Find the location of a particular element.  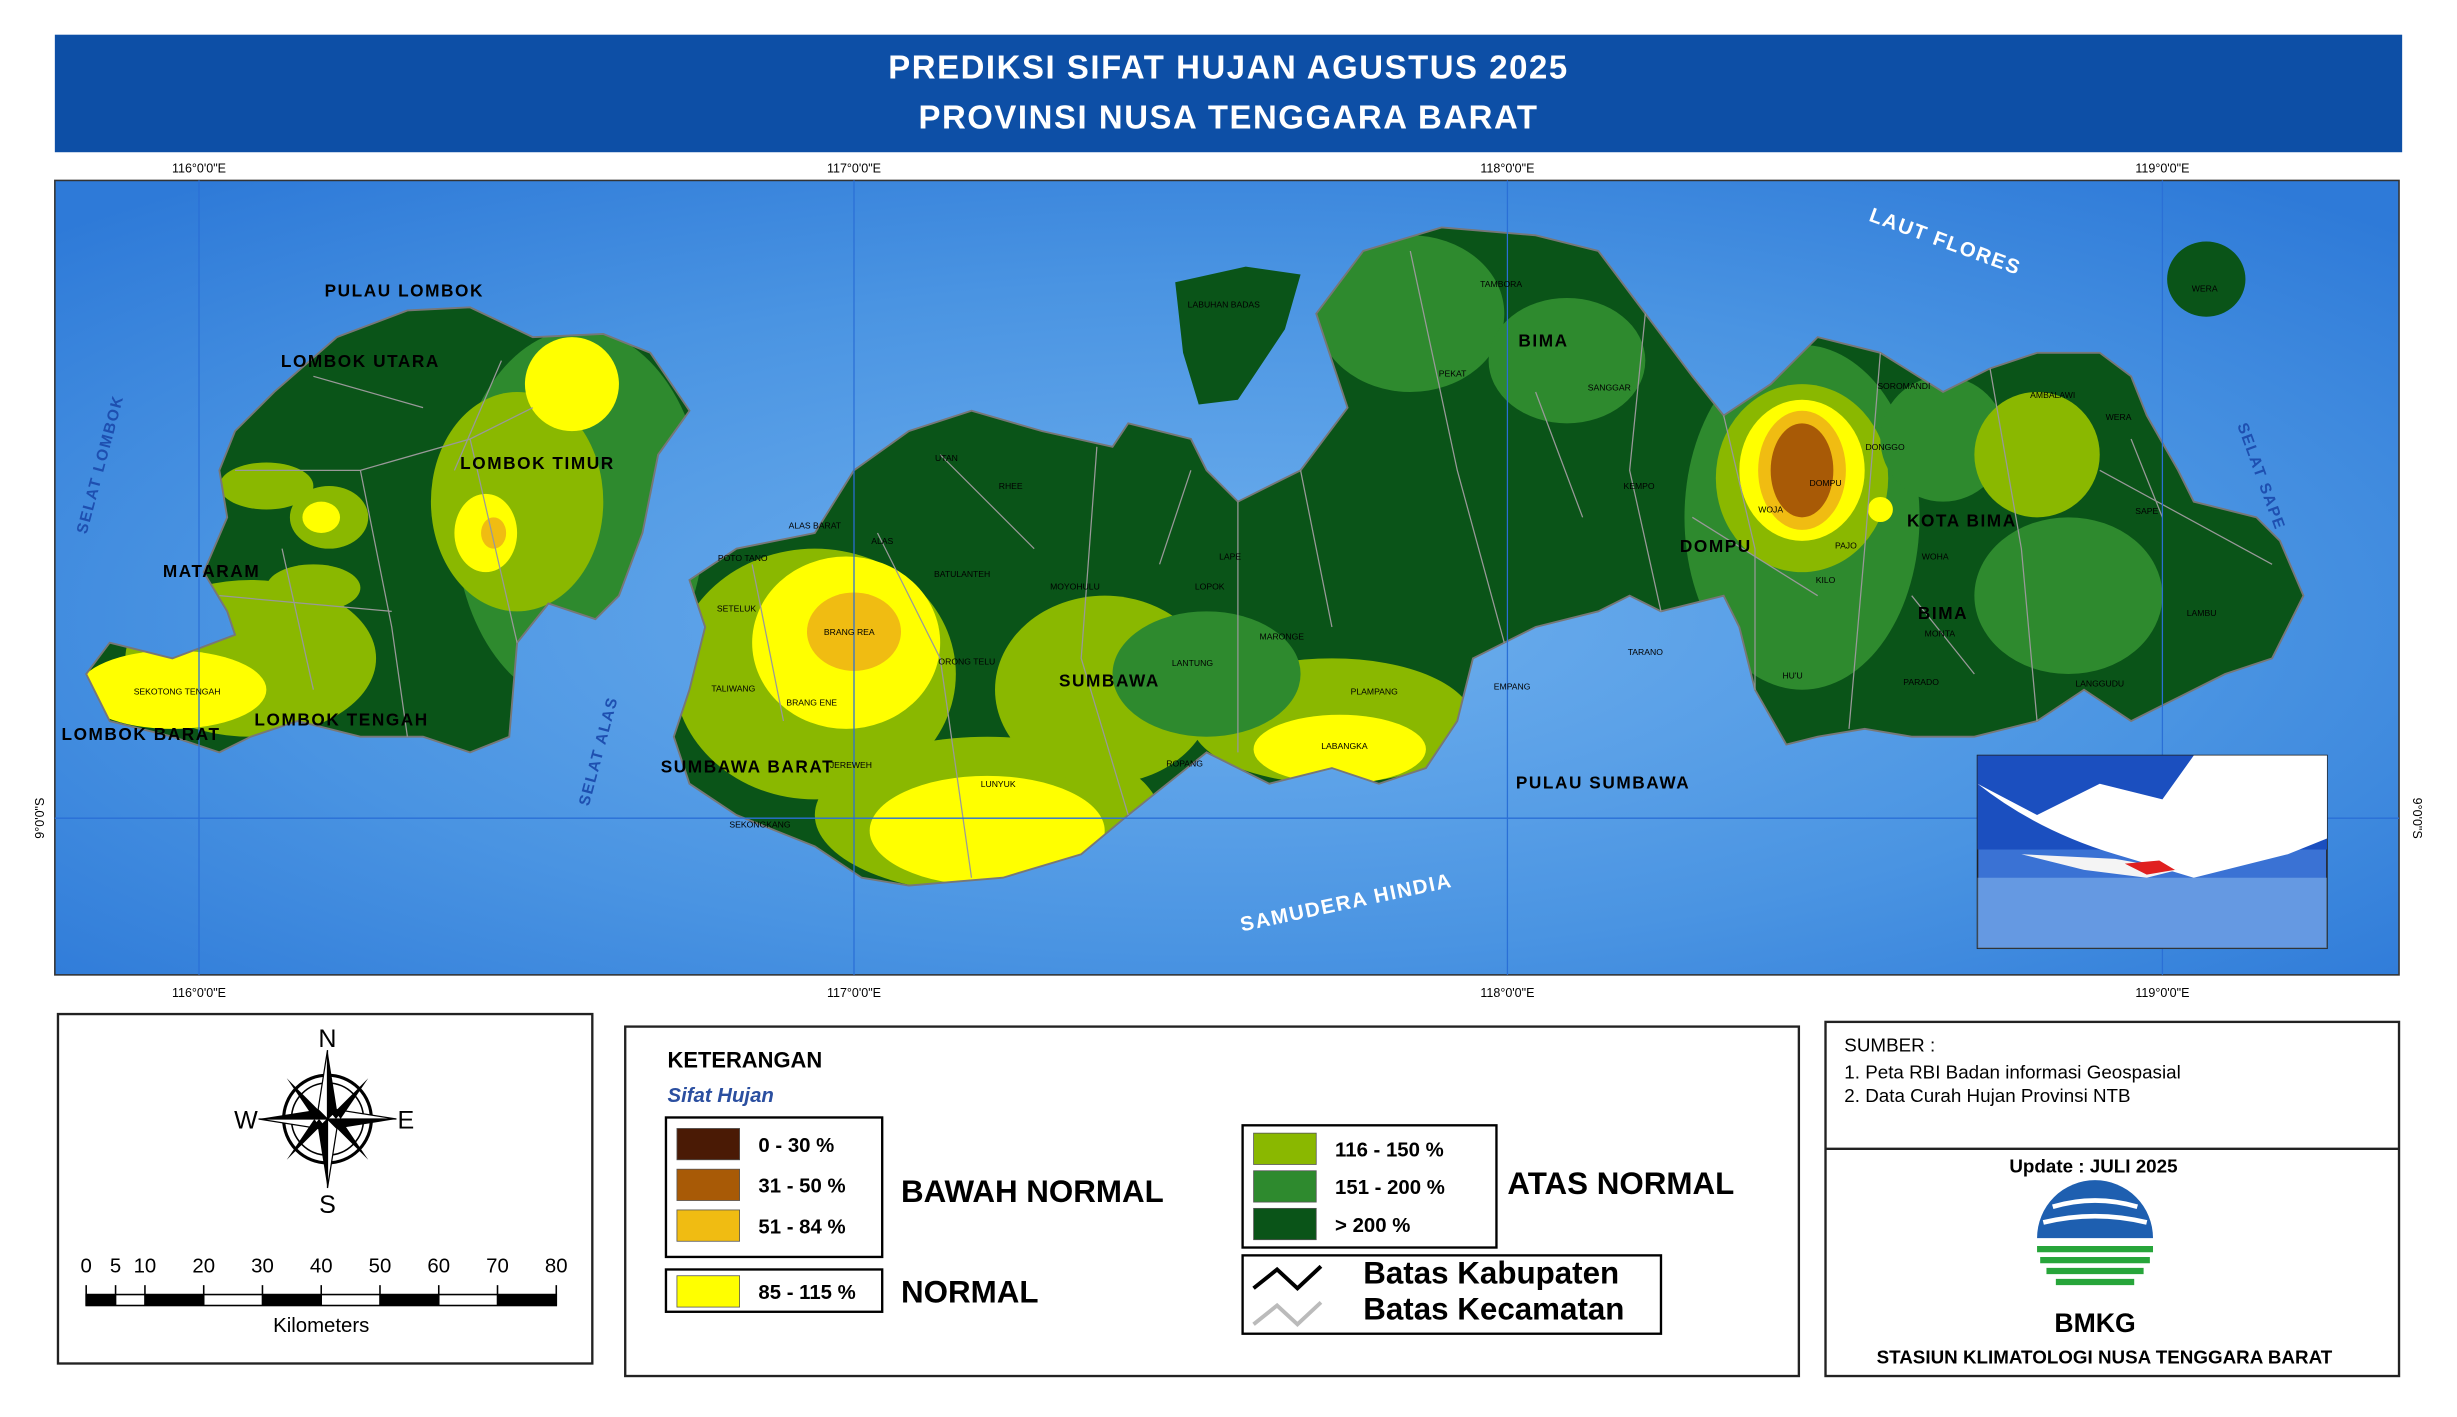

place-label: WOJA is located at coordinates (1770, 510).